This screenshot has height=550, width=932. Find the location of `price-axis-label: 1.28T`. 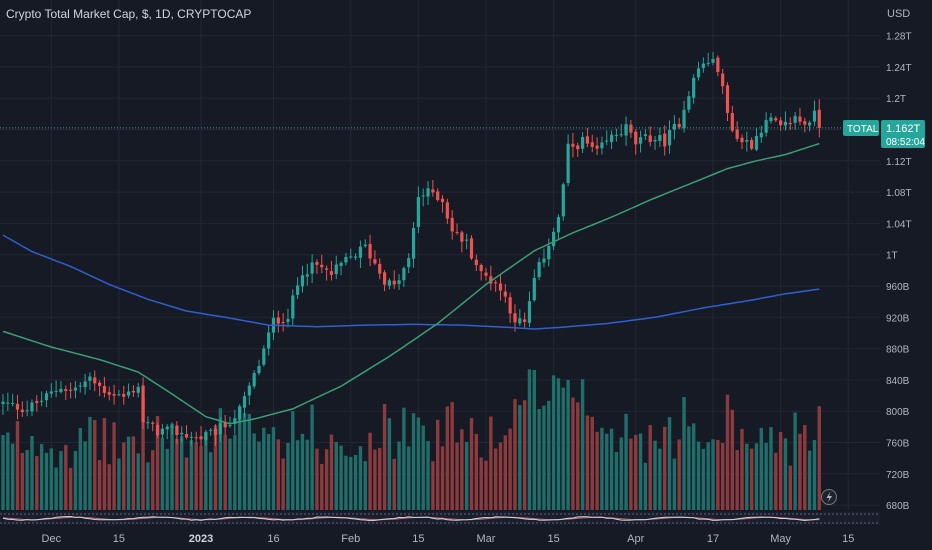

price-axis-label: 1.28T is located at coordinates (899, 37).